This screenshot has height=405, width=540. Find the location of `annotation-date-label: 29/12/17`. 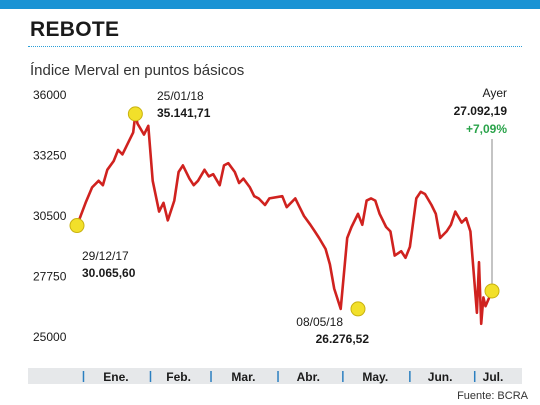

annotation-date-label: 29/12/17 is located at coordinates (105, 256).